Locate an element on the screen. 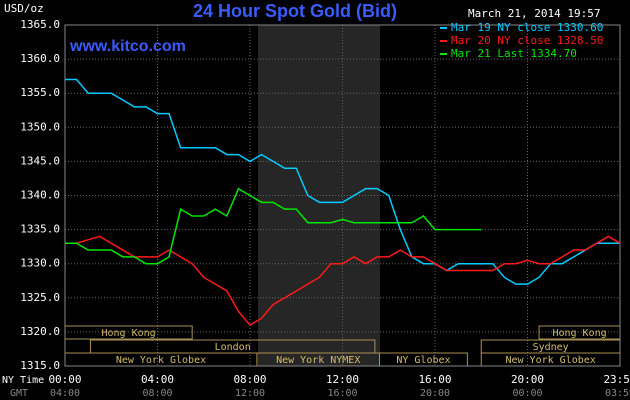  x-tick-label: 04:00 is located at coordinates (157, 379).